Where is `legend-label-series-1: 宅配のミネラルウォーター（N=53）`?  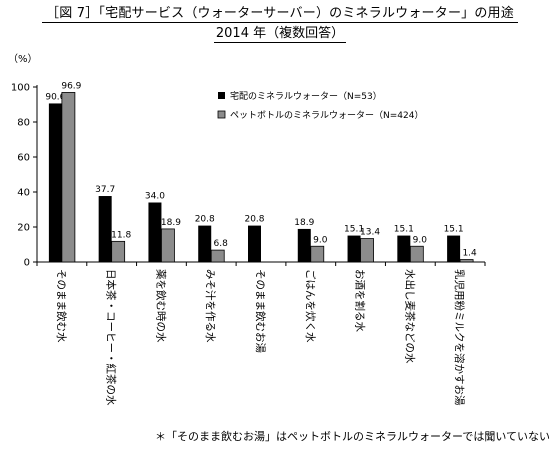 legend-label-series-1: 宅配のミネラルウォーター（N=53） is located at coordinates (306, 96).